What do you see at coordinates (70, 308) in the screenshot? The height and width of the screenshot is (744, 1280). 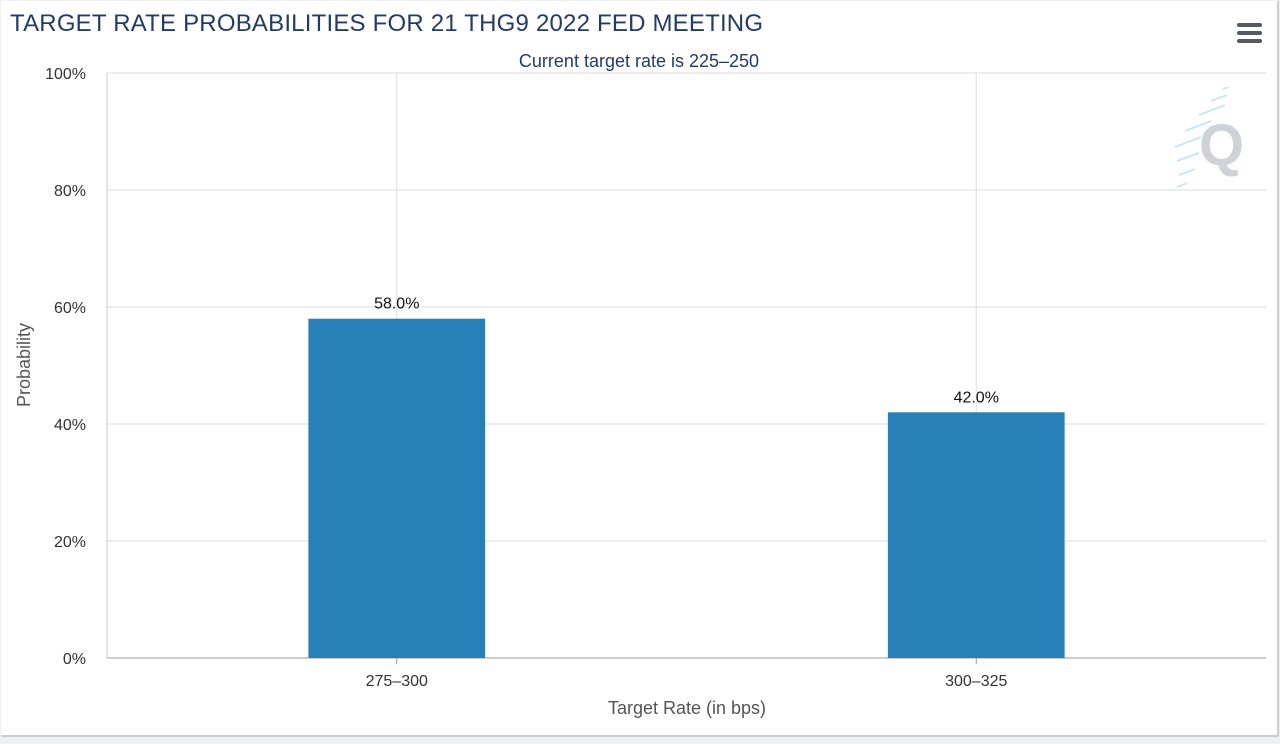 I see `y-tick-label: 60%` at bounding box center [70, 308].